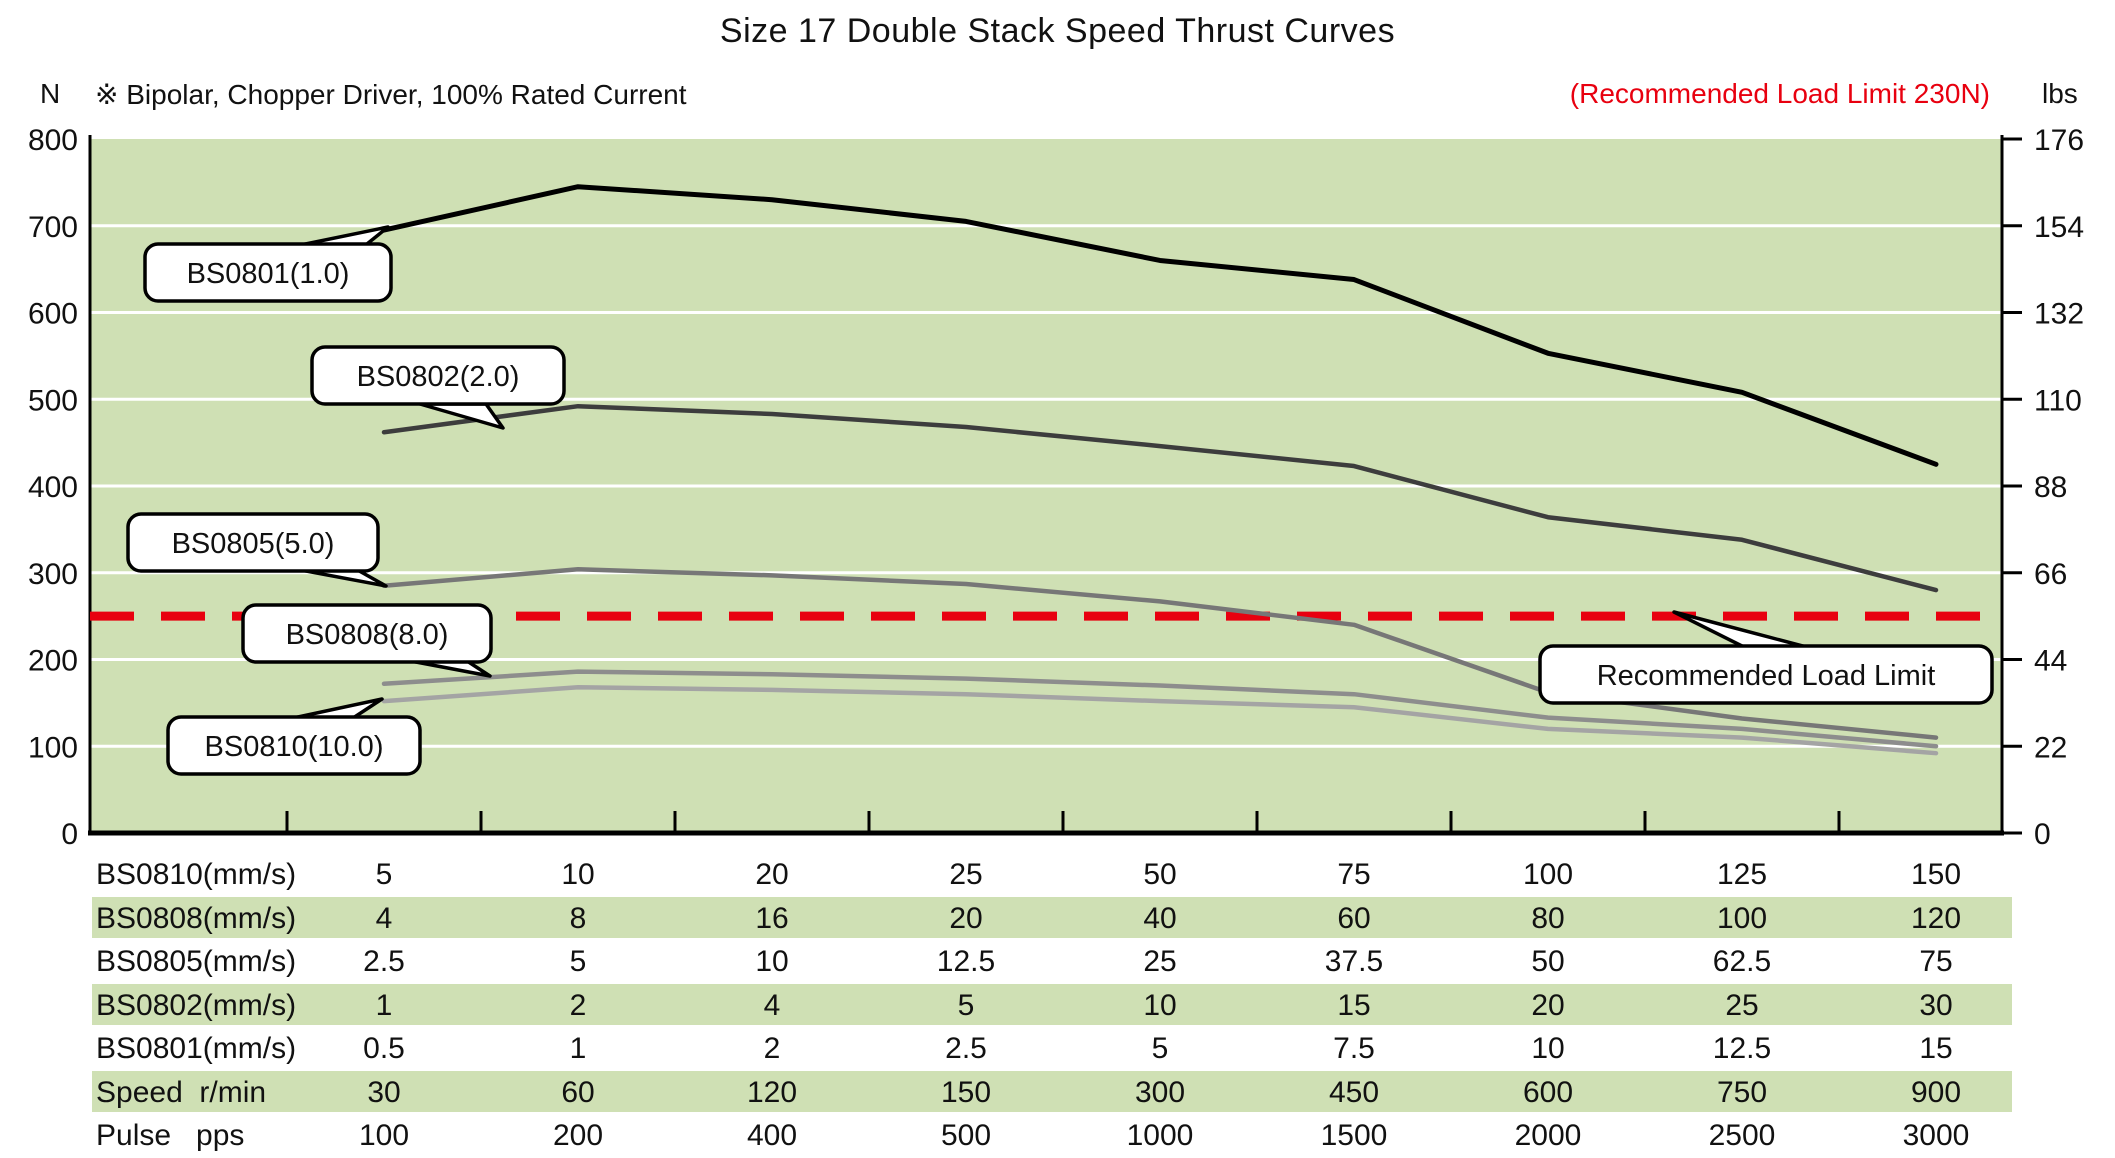 The height and width of the screenshot is (1158, 2115). I want to click on table-cell: 125, so click(1742, 874).